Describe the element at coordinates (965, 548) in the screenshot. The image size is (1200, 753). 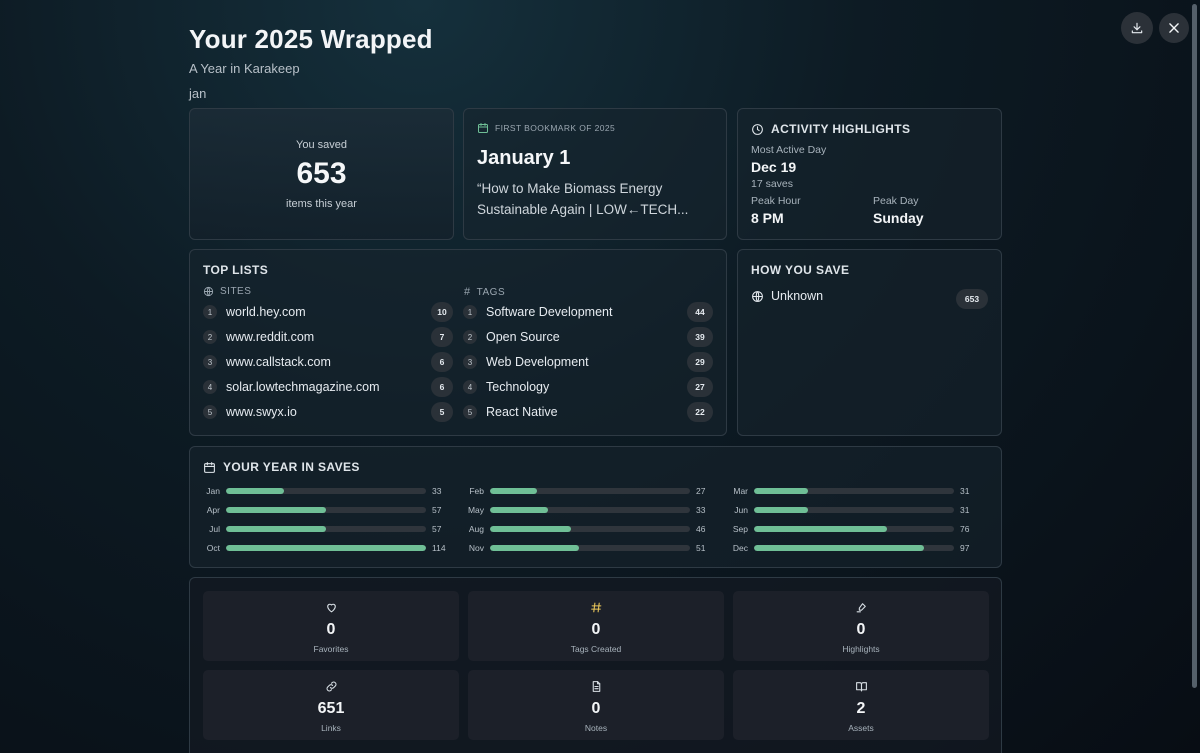
I see `month-count: 97` at that location.